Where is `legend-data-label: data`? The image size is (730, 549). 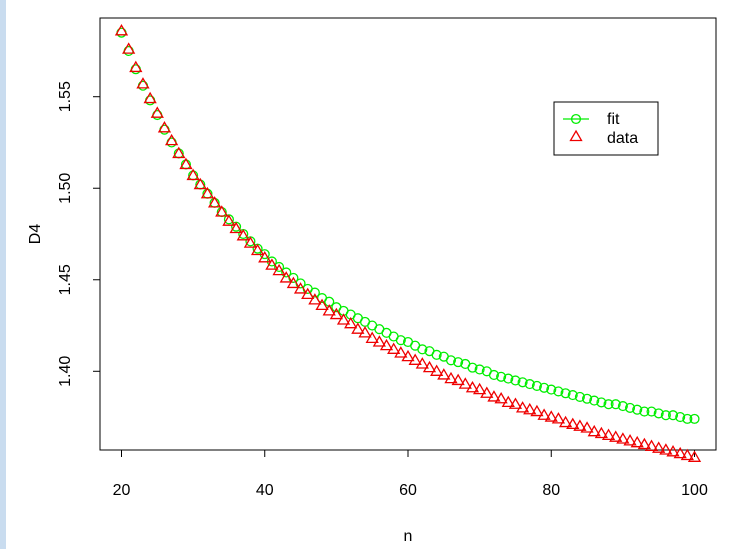 legend-data-label: data is located at coordinates (622, 138).